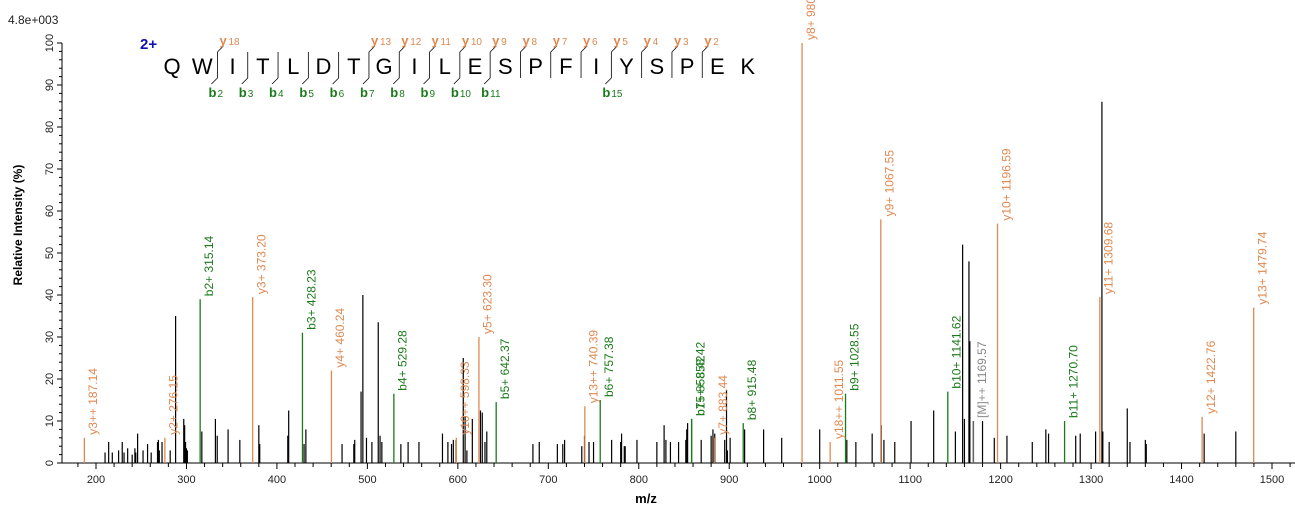 This screenshot has width=1295, height=513. Describe the element at coordinates (700, 385) in the screenshot. I see `peak-label: b7+ 858.42` at that location.